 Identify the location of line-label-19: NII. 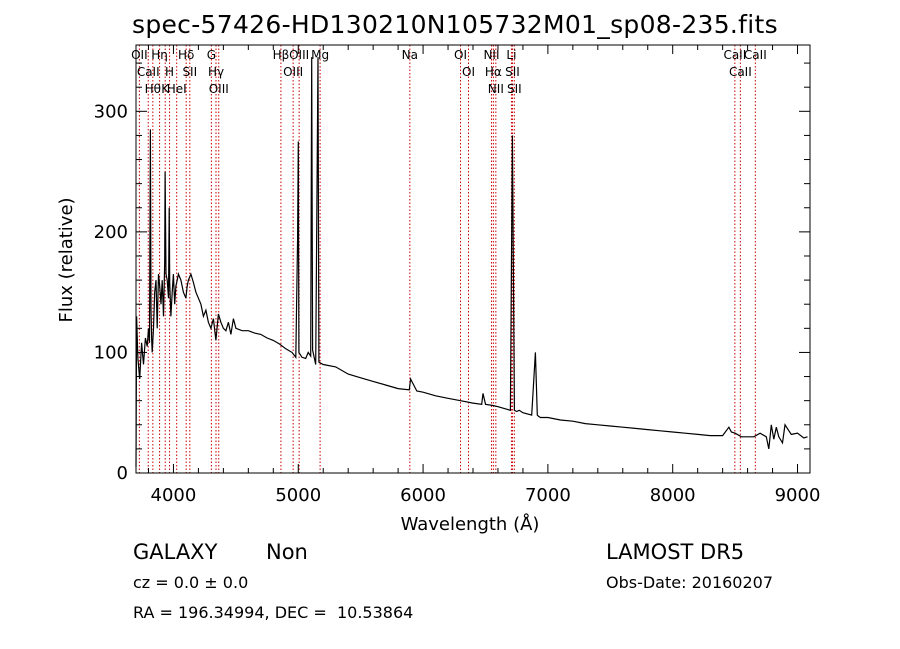
(491, 55).